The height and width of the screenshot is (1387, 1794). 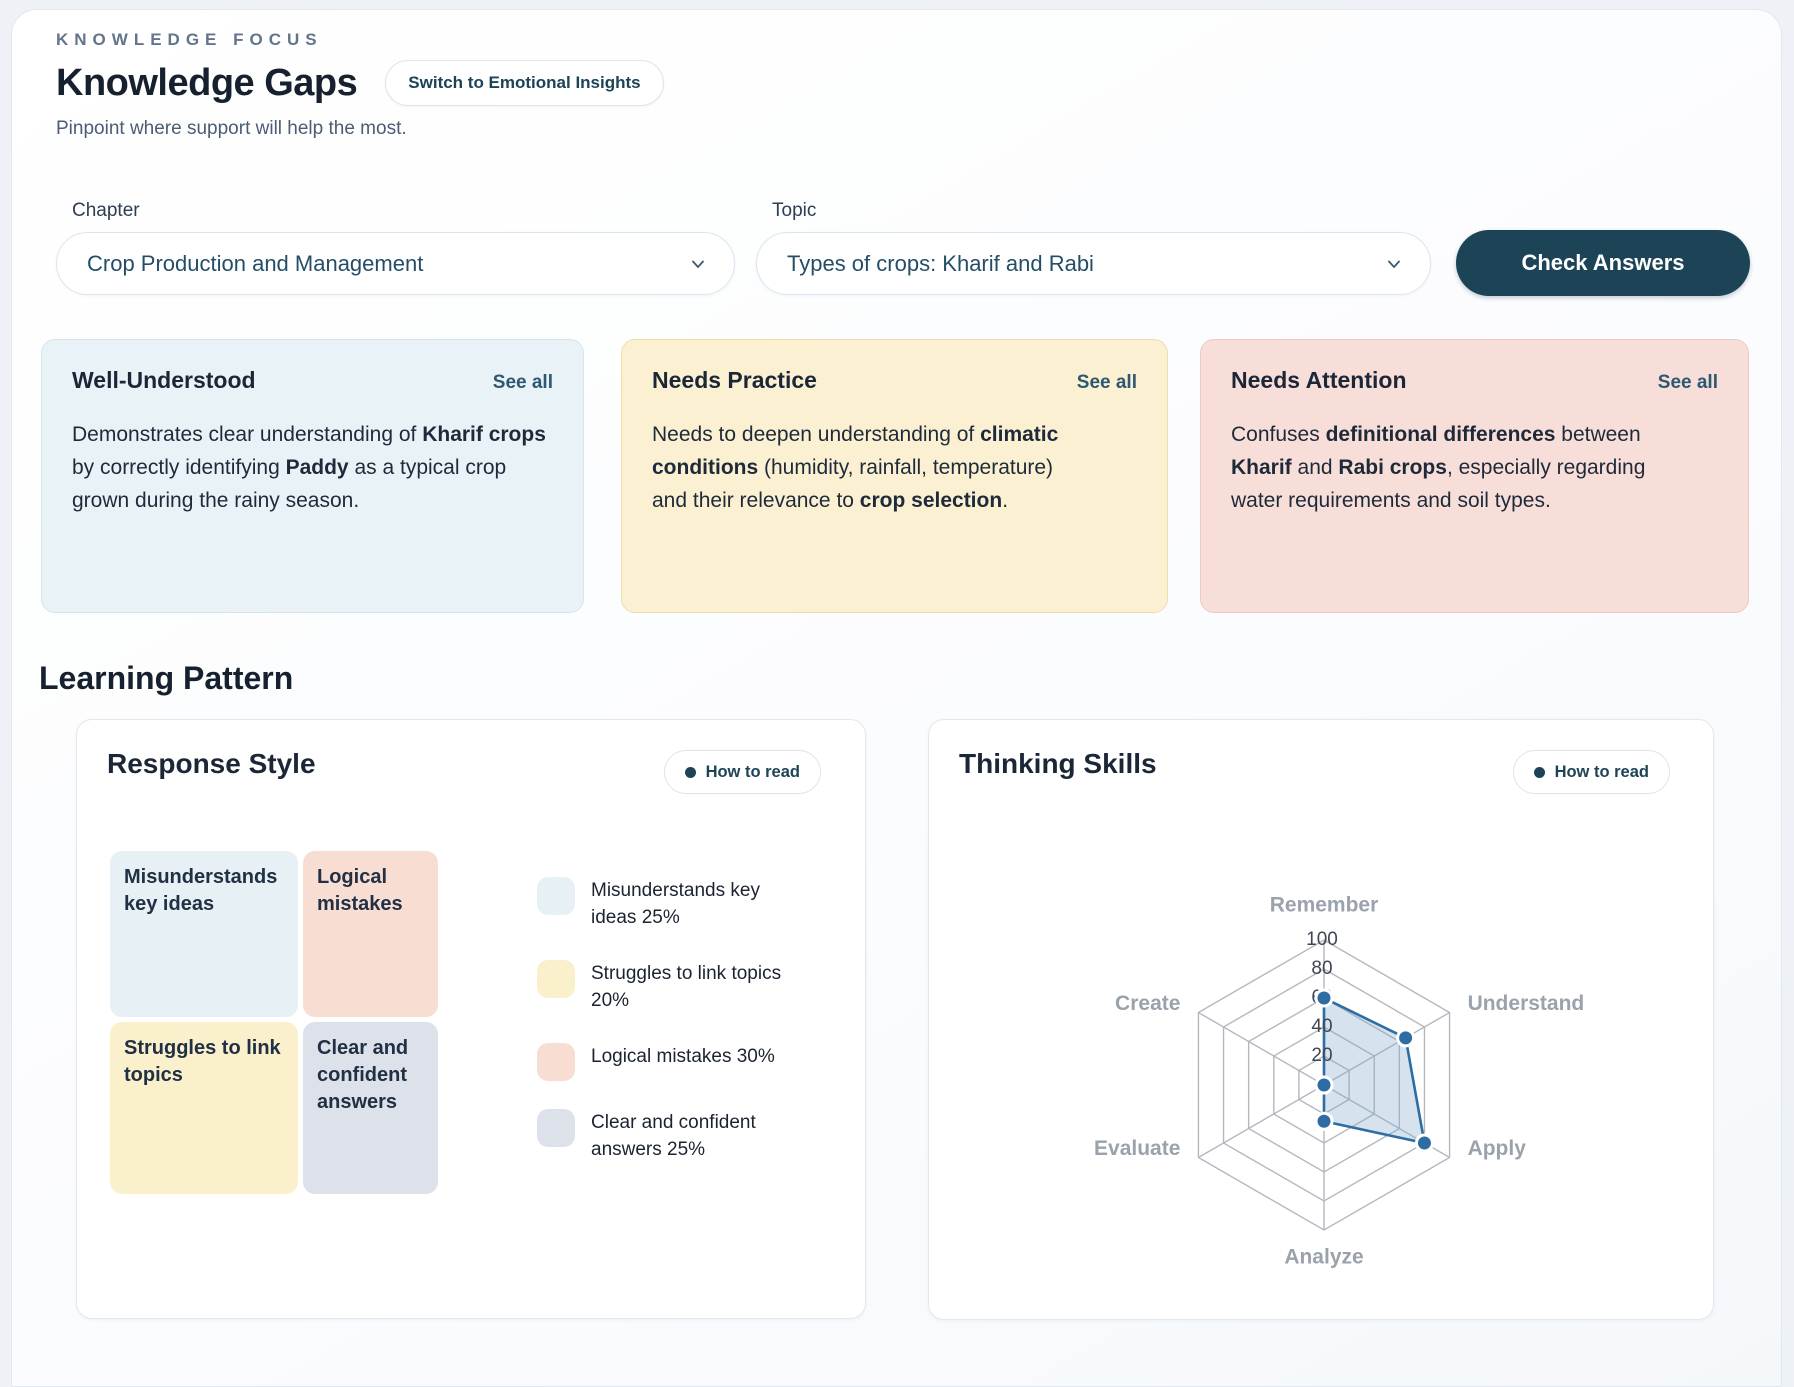 I want to click on page-title: Knowledge Gaps, so click(x=207, y=82).